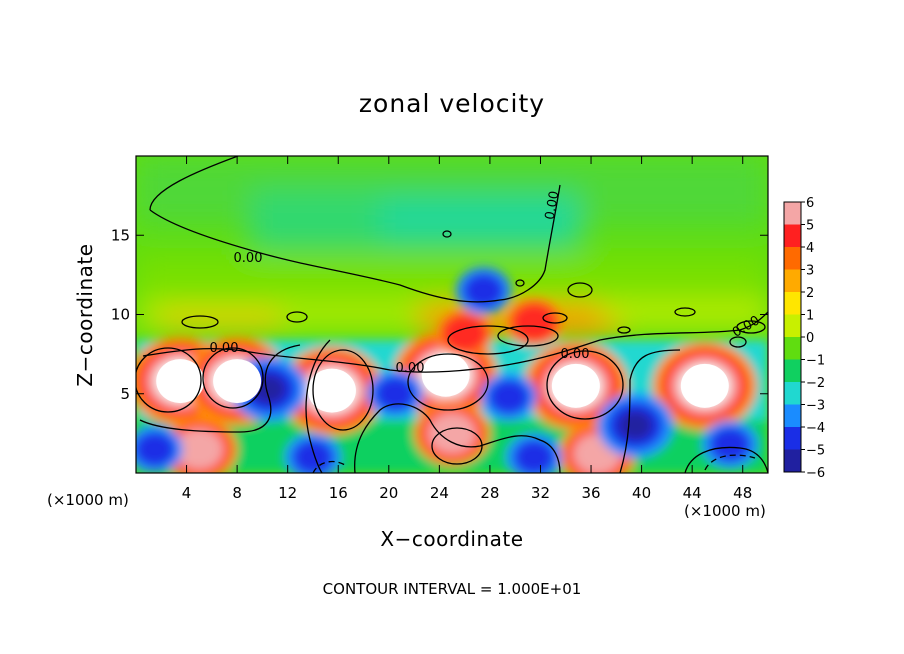 The image size is (904, 654). I want to click on field-cores, so click(442, 382).